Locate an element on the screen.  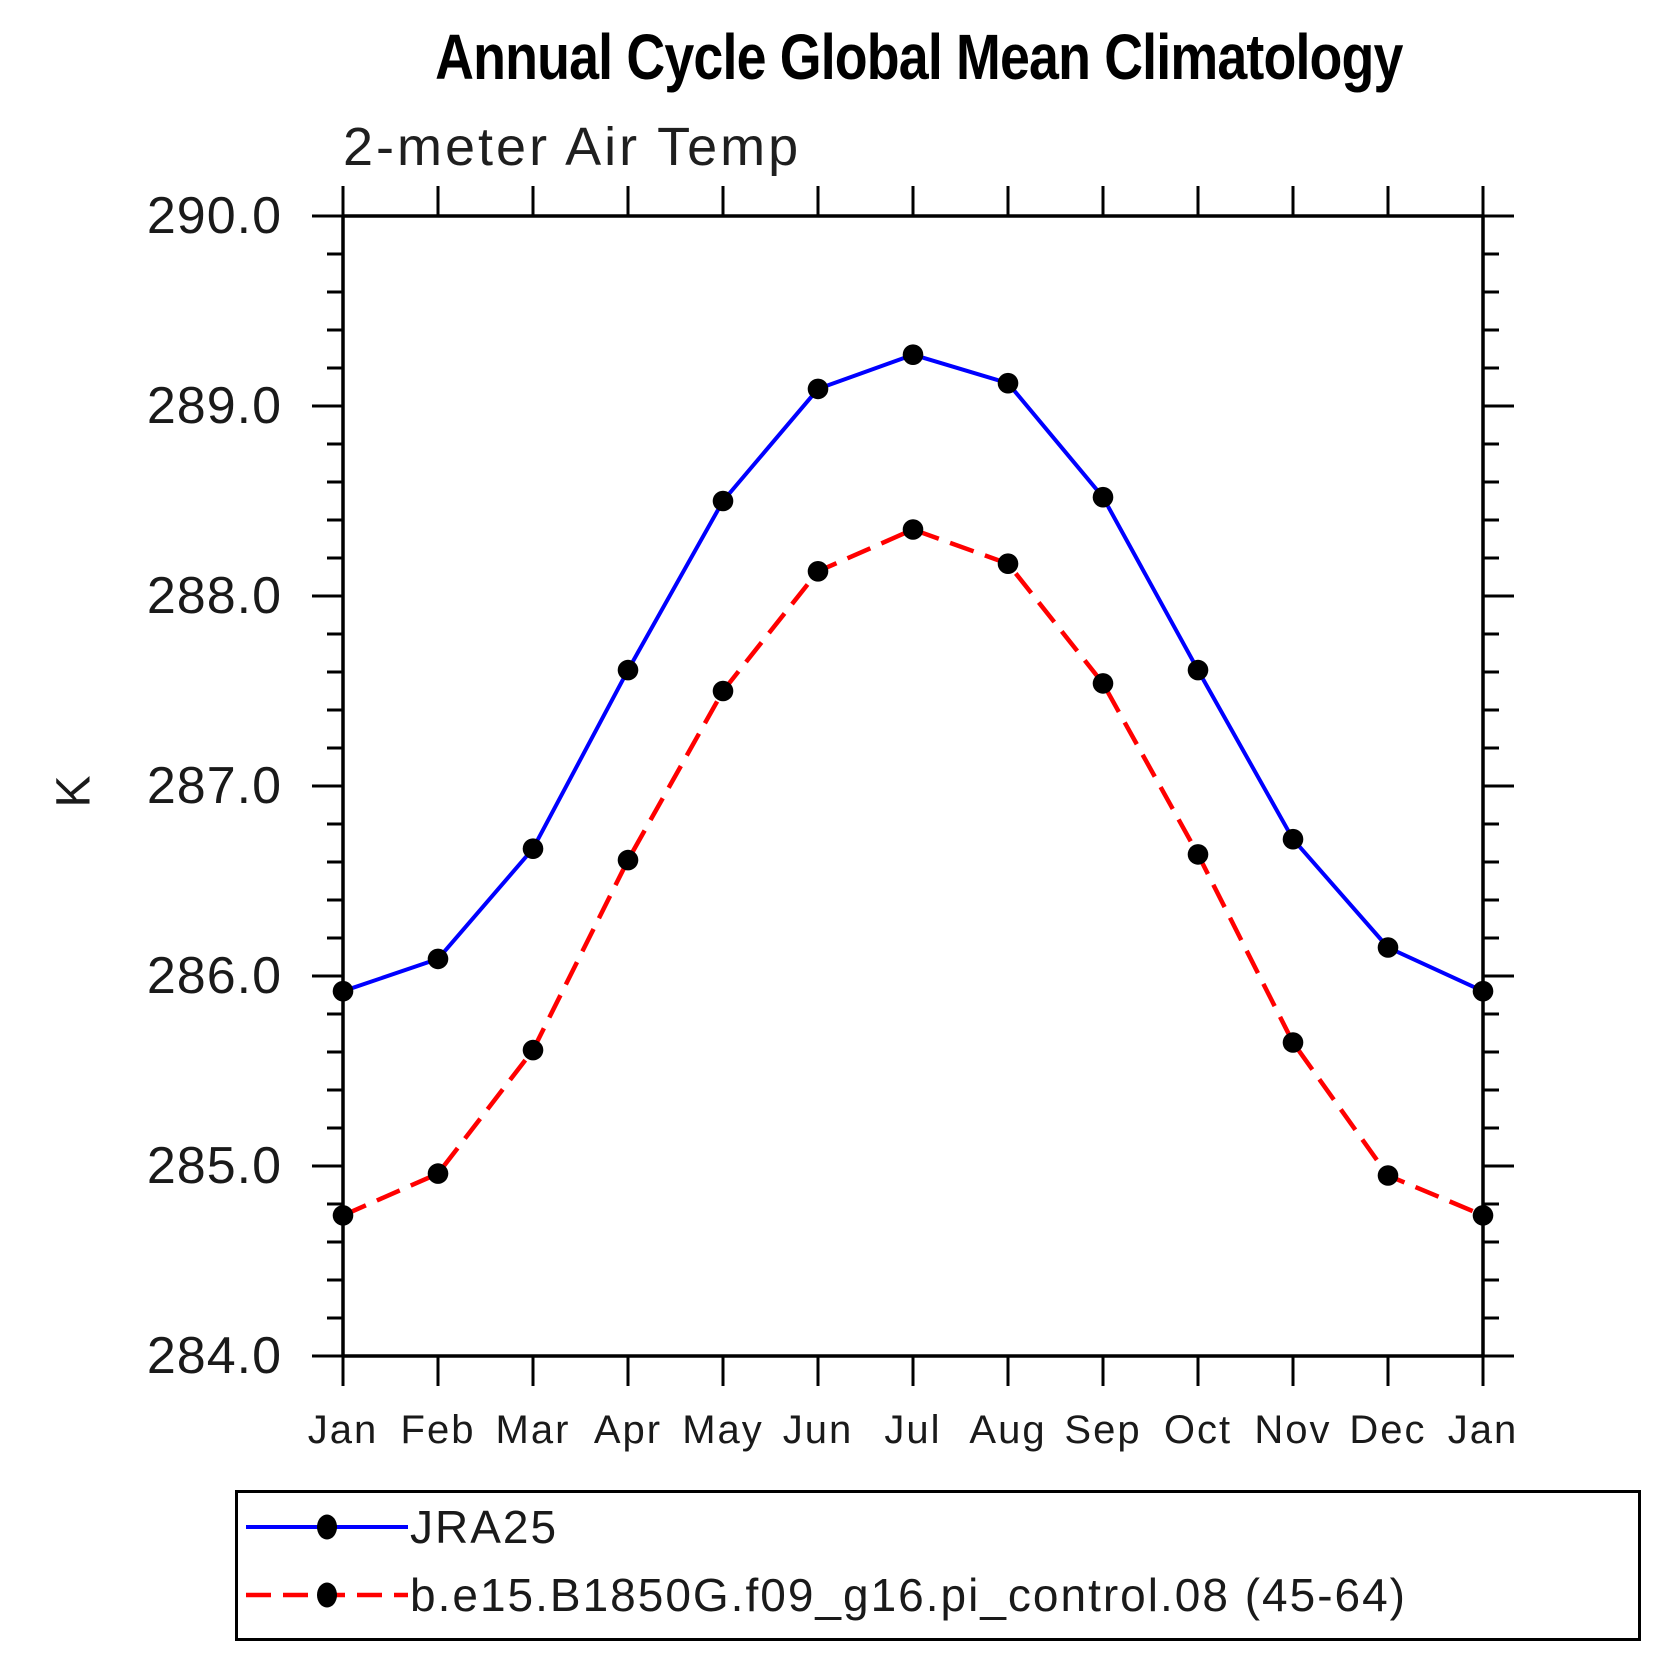
x-tick-label: Jun is located at coordinates (818, 1430).